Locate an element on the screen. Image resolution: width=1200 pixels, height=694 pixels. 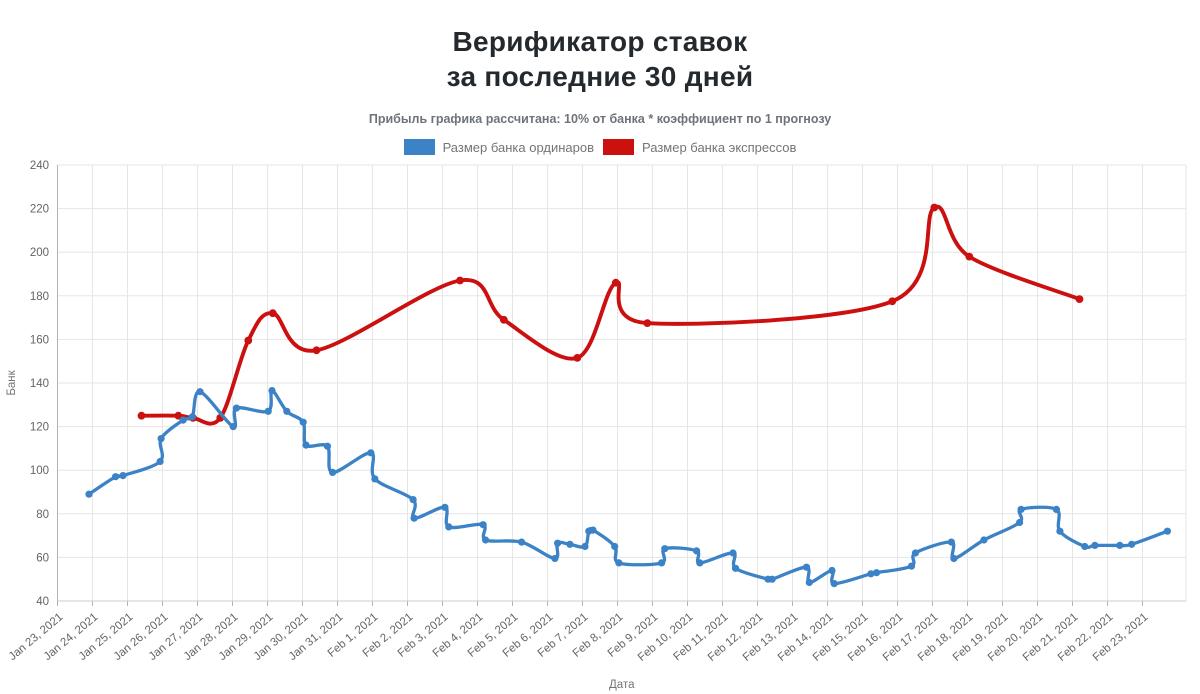
y-axis-tick-label: 180 is located at coordinates (39, 297).